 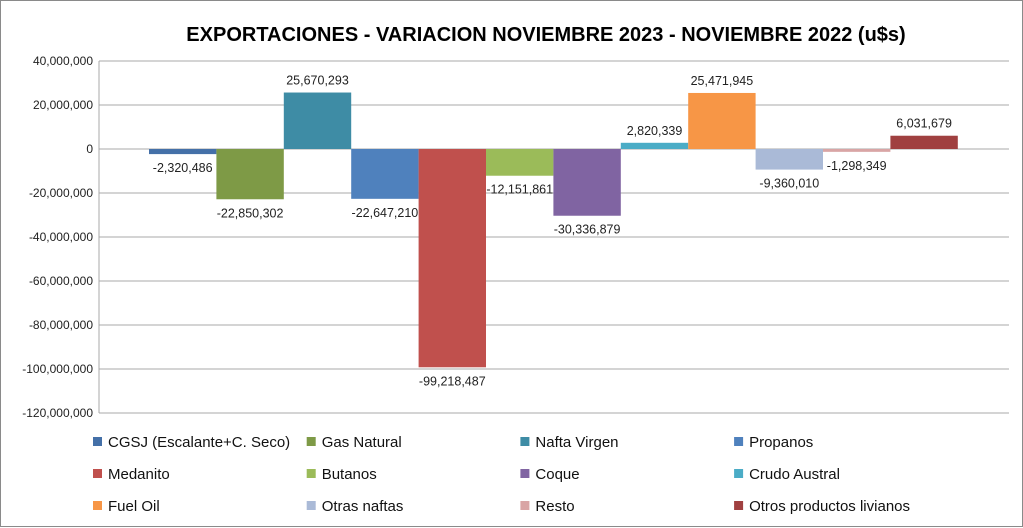 I want to click on bar-gas-natural, so click(x=250, y=174).